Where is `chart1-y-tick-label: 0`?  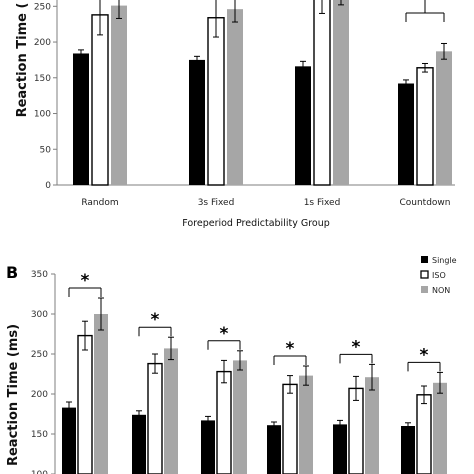
chart1-y-tick-label: 0 is located at coordinates (48, 186).